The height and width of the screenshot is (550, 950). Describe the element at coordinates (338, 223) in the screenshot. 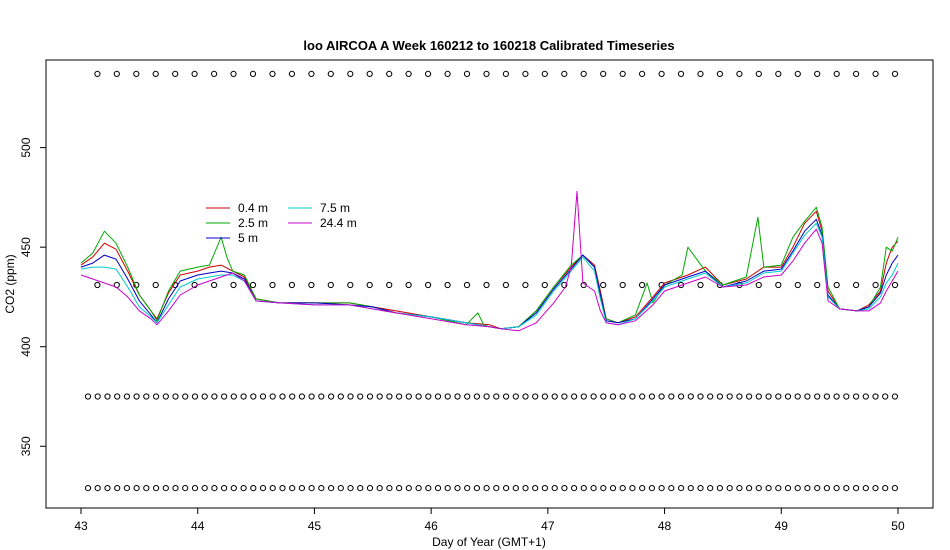

I see `legend-label: 24.4 m` at that location.